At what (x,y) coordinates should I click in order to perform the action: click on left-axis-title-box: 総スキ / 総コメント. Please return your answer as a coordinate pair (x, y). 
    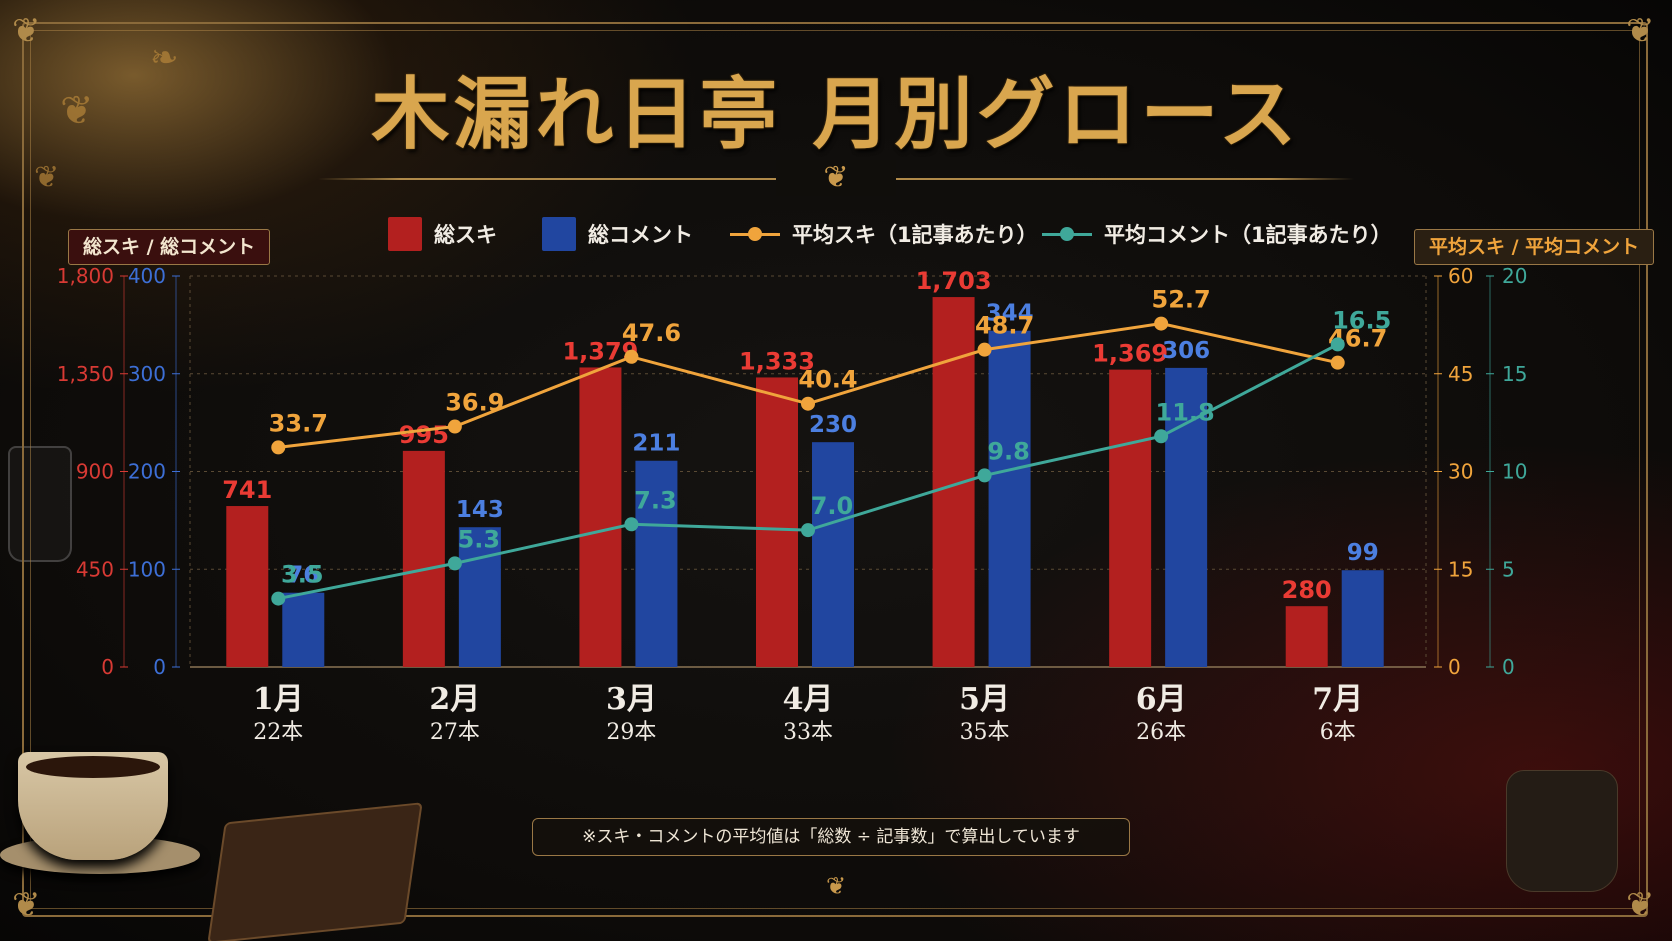
    Looking at the image, I should click on (169, 247).